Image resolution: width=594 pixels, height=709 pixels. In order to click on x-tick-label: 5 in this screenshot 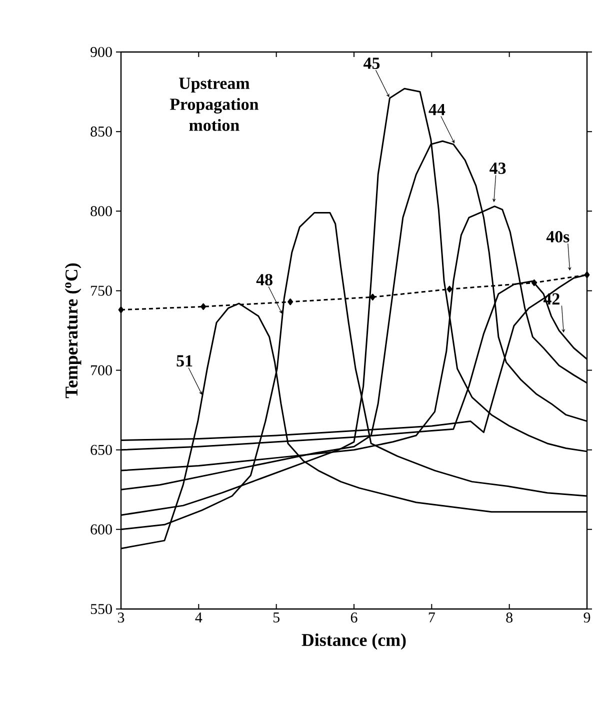, I will do `click(276, 617)`.